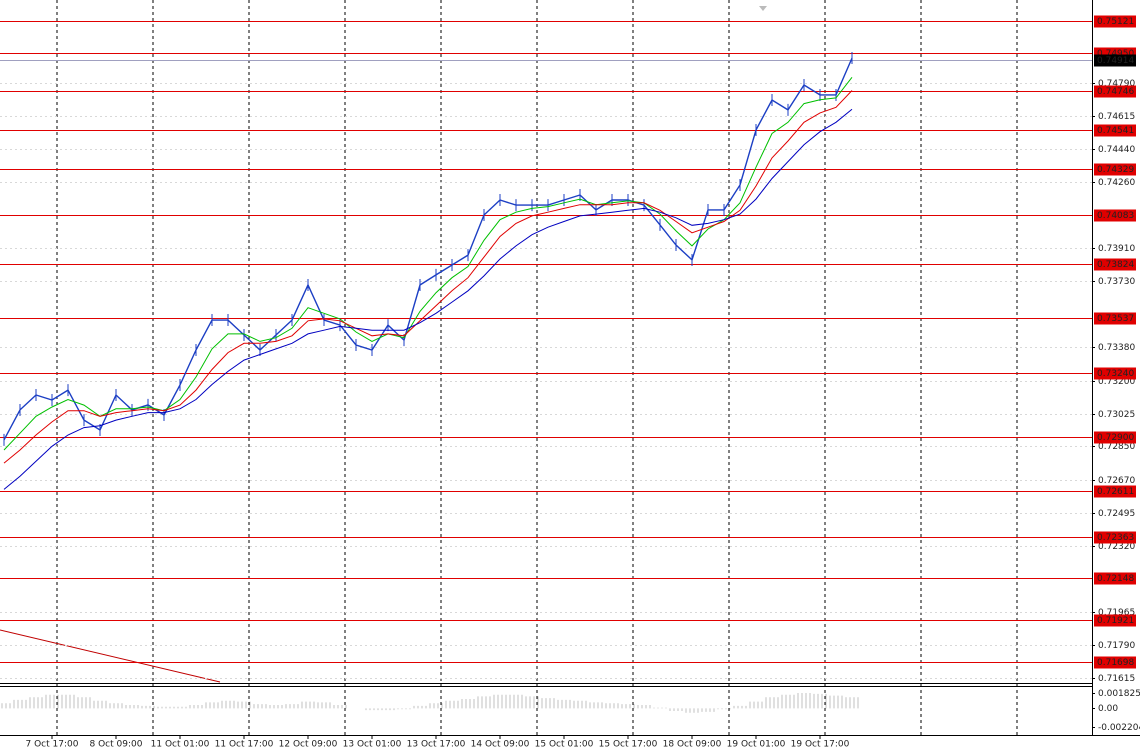  What do you see at coordinates (1119, 694) in the screenshot?
I see `y-tick-label: 0.001825` at bounding box center [1119, 694].